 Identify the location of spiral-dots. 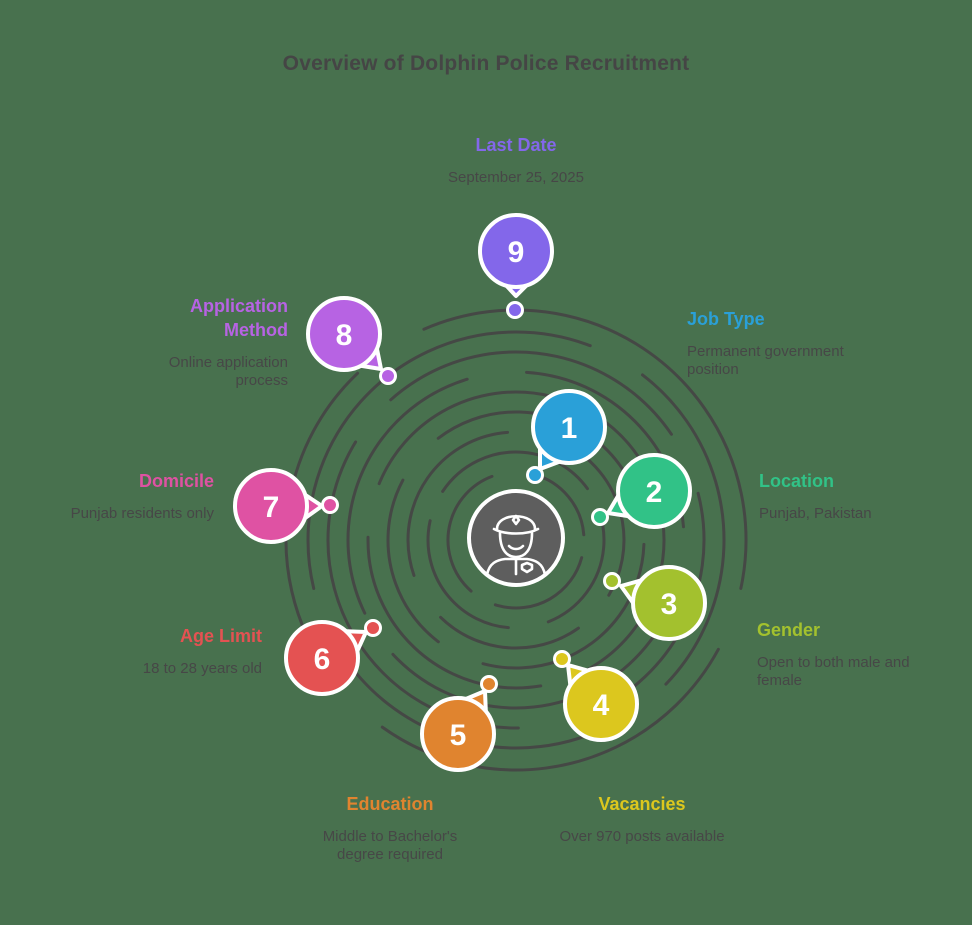
(471, 497).